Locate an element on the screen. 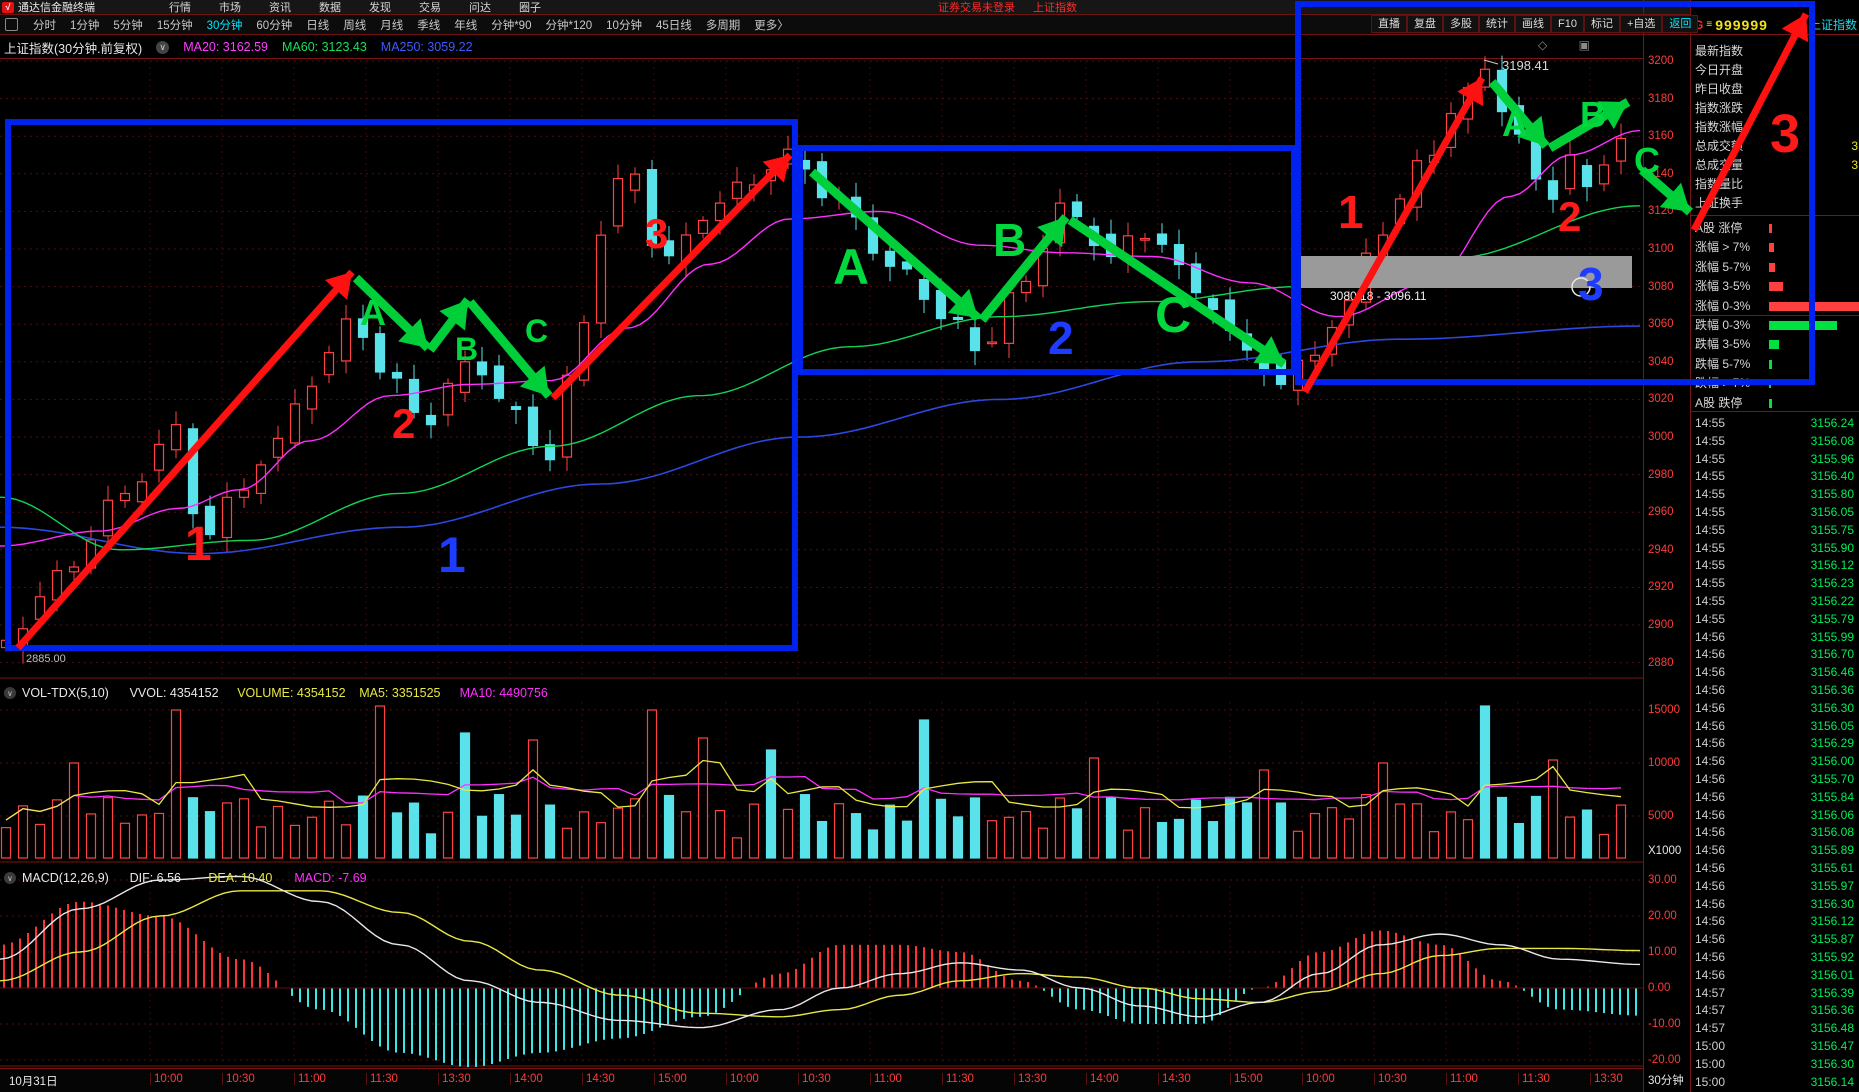 Image resolution: width=1859 pixels, height=1092 pixels. period-item-0: 分时 is located at coordinates (44, 25).